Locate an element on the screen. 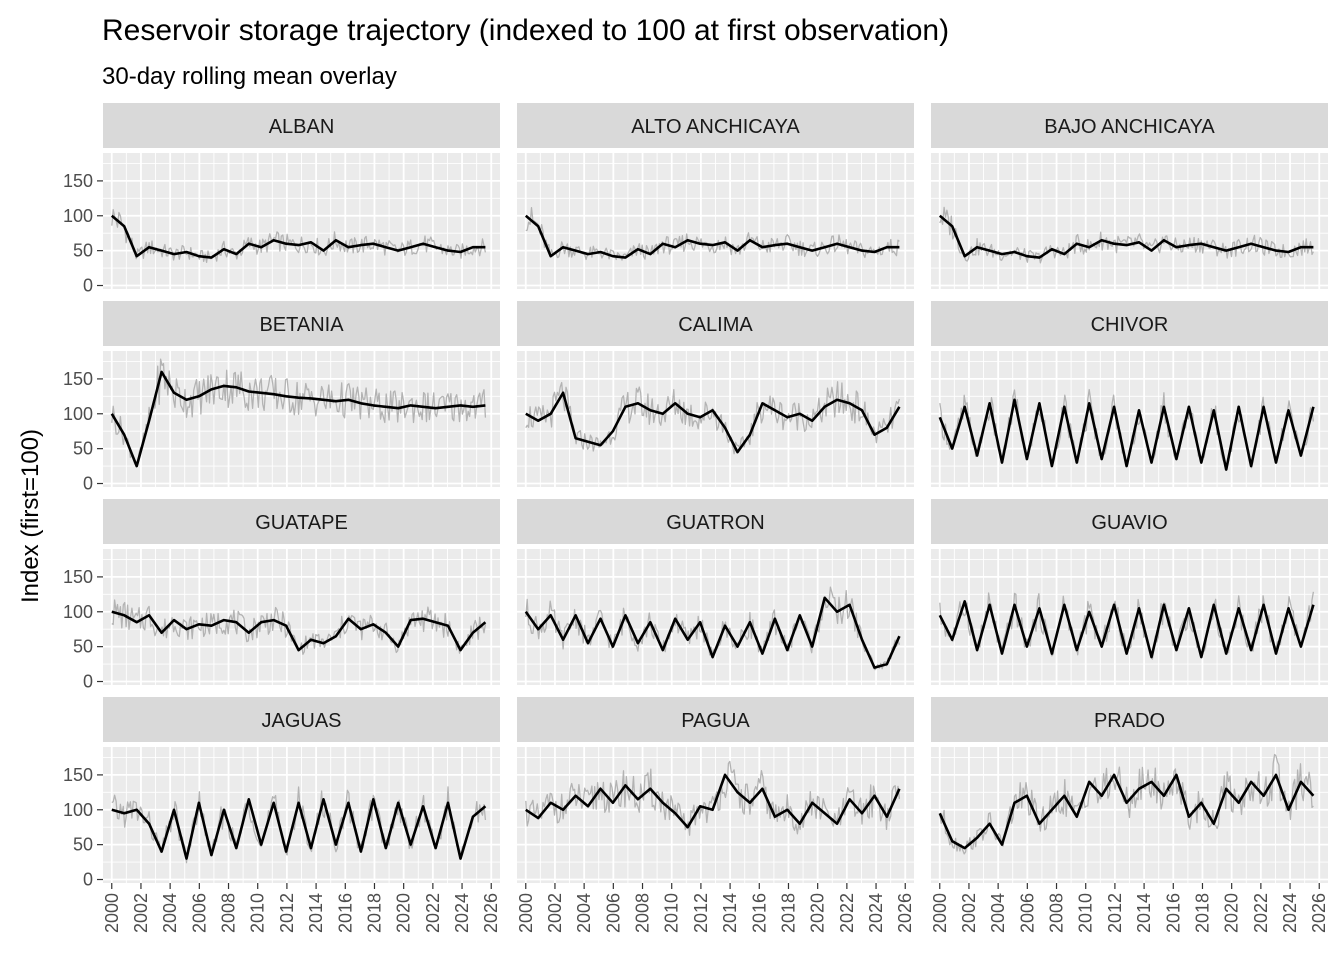 The height and width of the screenshot is (960, 1344). facet-panel: GUATAPE 0 50 100 150 is located at coordinates (281, 595).